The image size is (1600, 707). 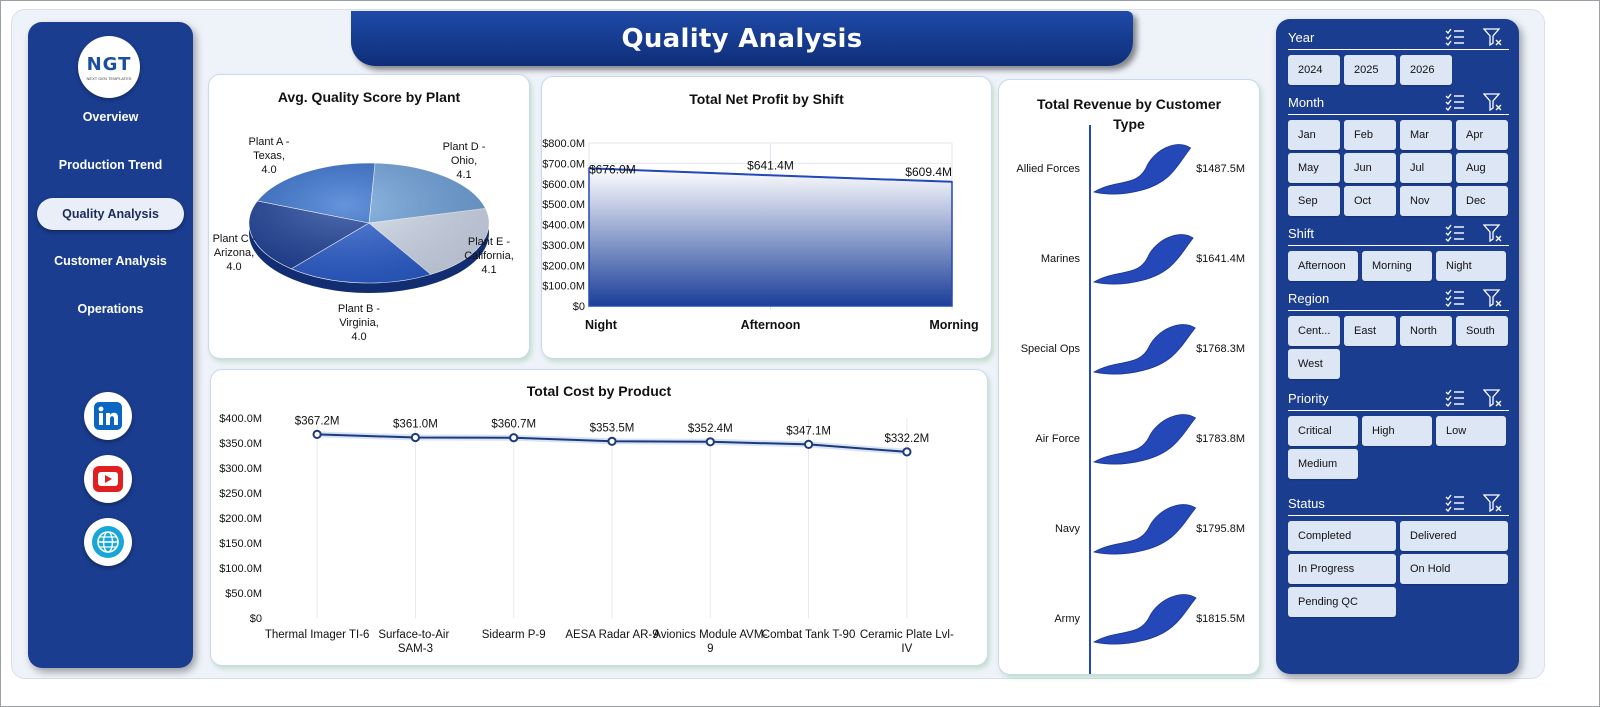 I want to click on slicer-title: Region, so click(x=1309, y=298).